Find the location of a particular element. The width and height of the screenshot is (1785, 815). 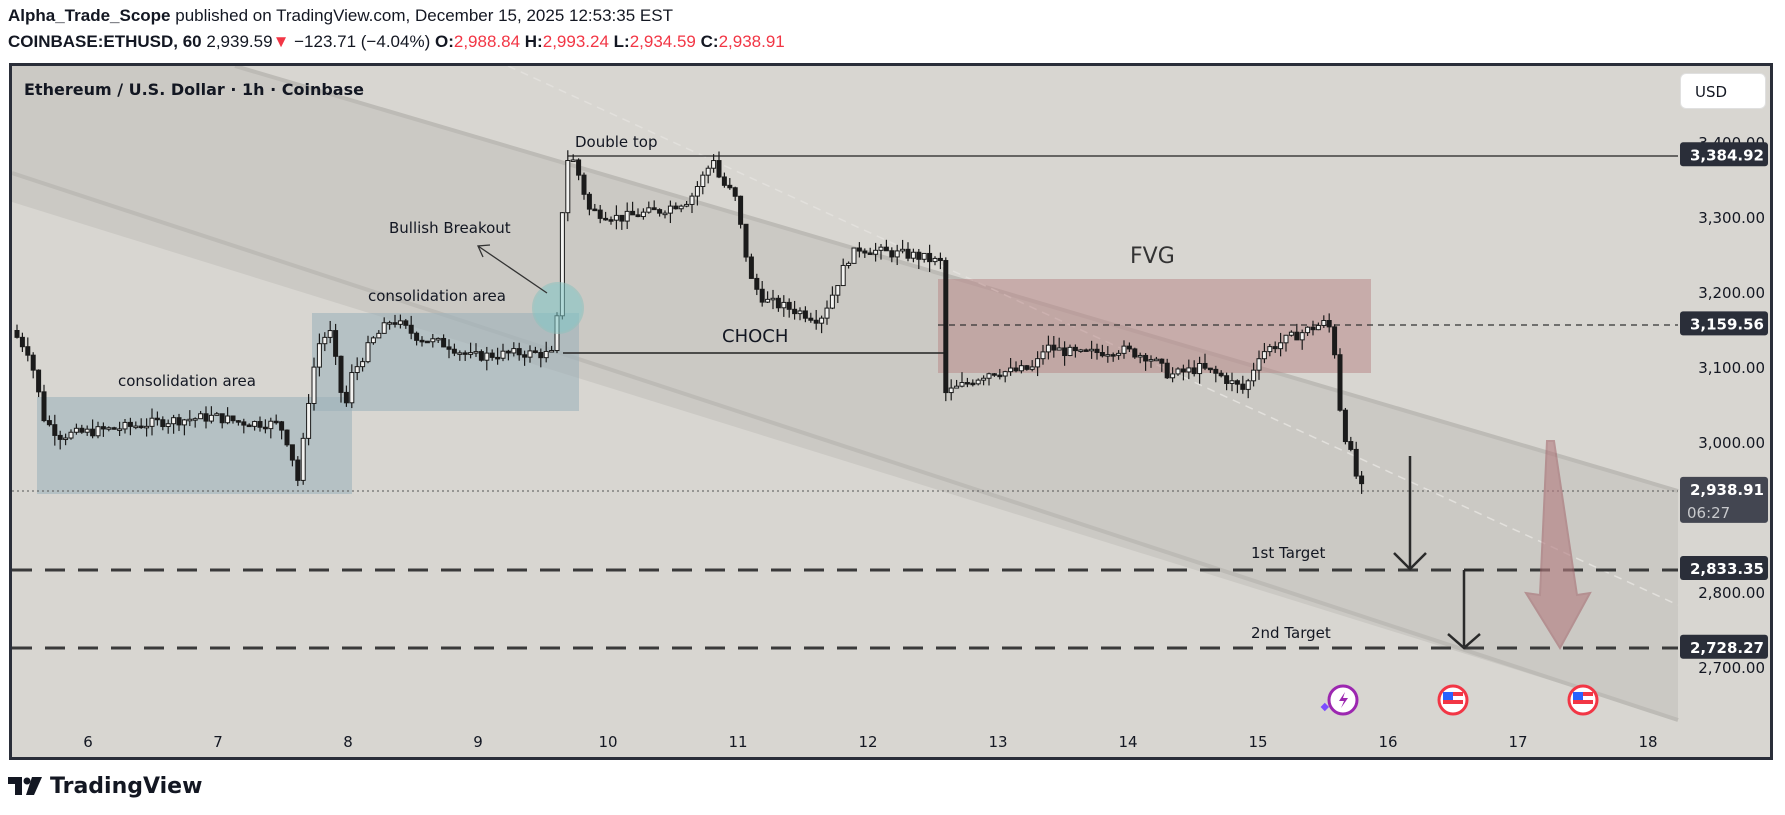

open-label: O: is located at coordinates (444, 41).